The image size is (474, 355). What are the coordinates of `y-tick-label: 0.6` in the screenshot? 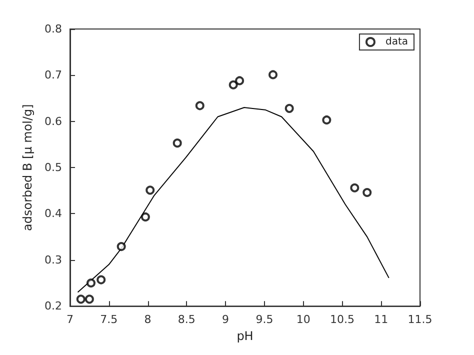 It's located at (53, 121).